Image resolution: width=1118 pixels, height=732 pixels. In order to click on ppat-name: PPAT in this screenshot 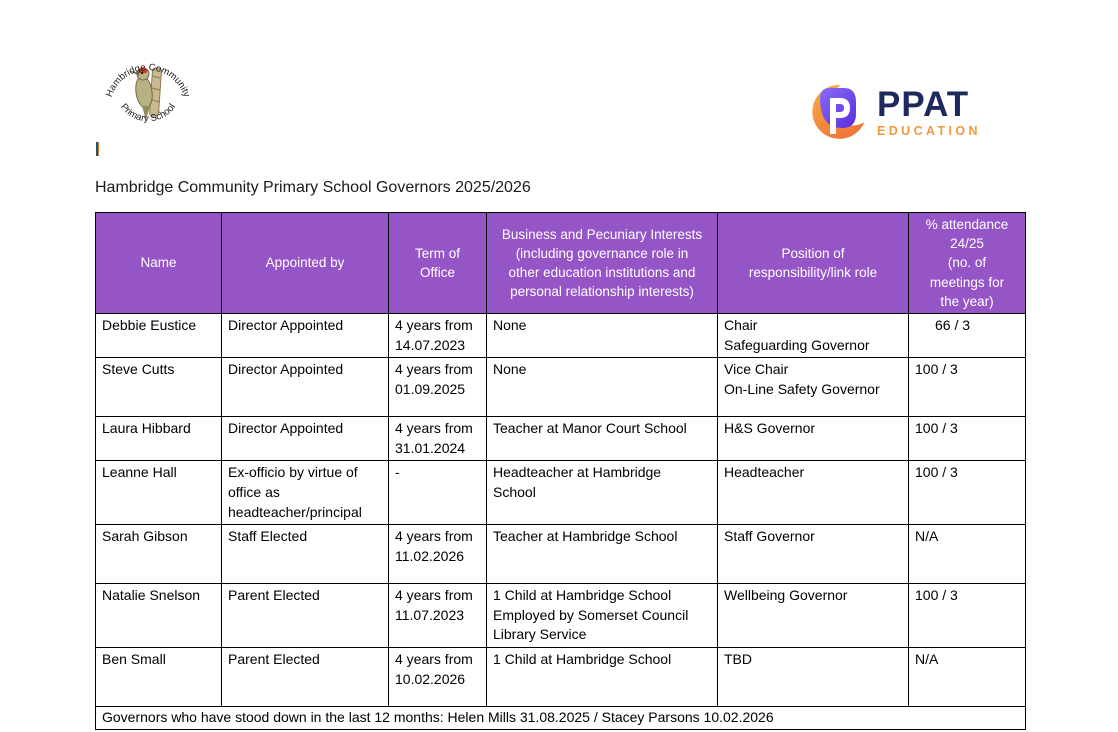, I will do `click(923, 104)`.